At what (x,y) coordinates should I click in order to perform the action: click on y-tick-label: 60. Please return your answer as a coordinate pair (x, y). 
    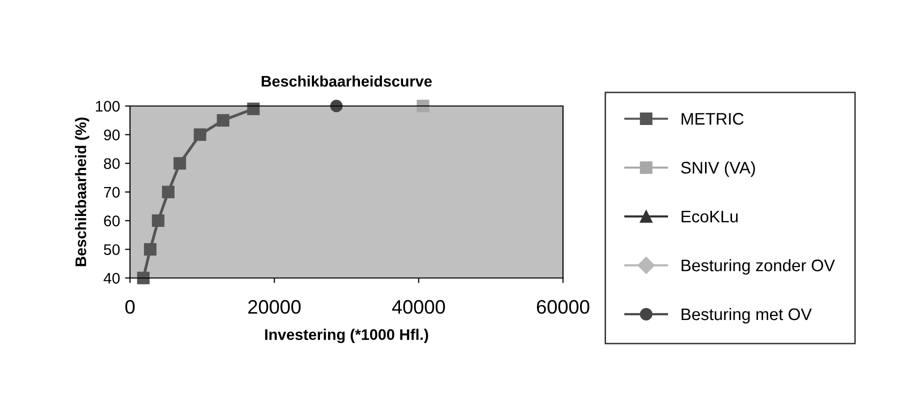
    Looking at the image, I should click on (112, 221).